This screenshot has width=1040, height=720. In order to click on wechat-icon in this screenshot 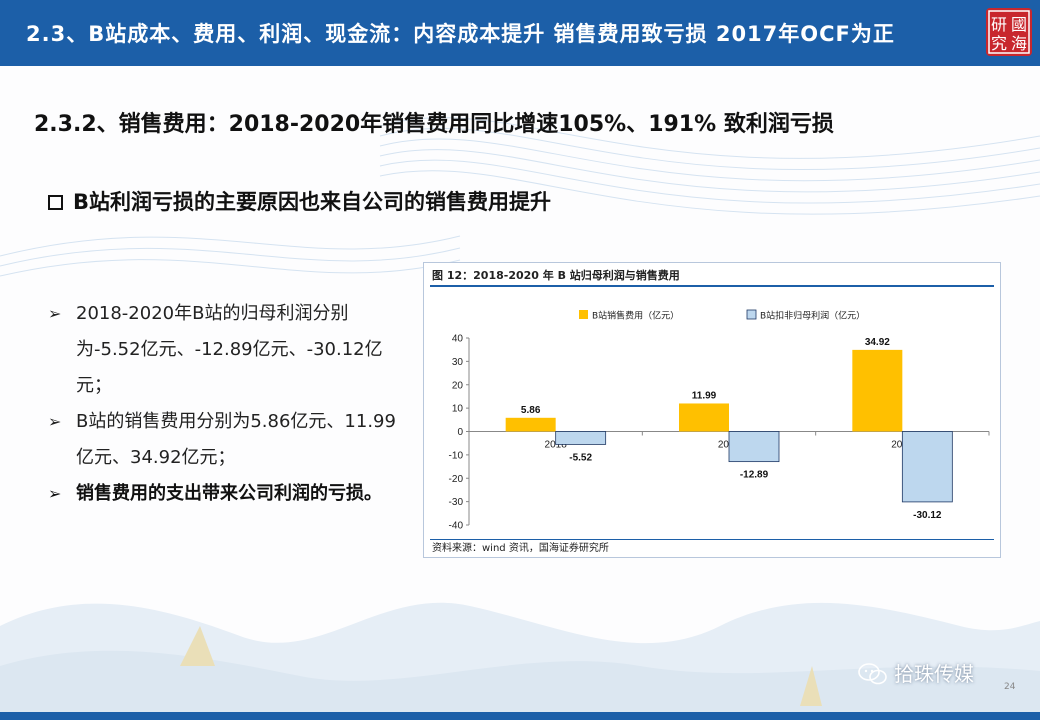, I will do `click(872, 674)`.